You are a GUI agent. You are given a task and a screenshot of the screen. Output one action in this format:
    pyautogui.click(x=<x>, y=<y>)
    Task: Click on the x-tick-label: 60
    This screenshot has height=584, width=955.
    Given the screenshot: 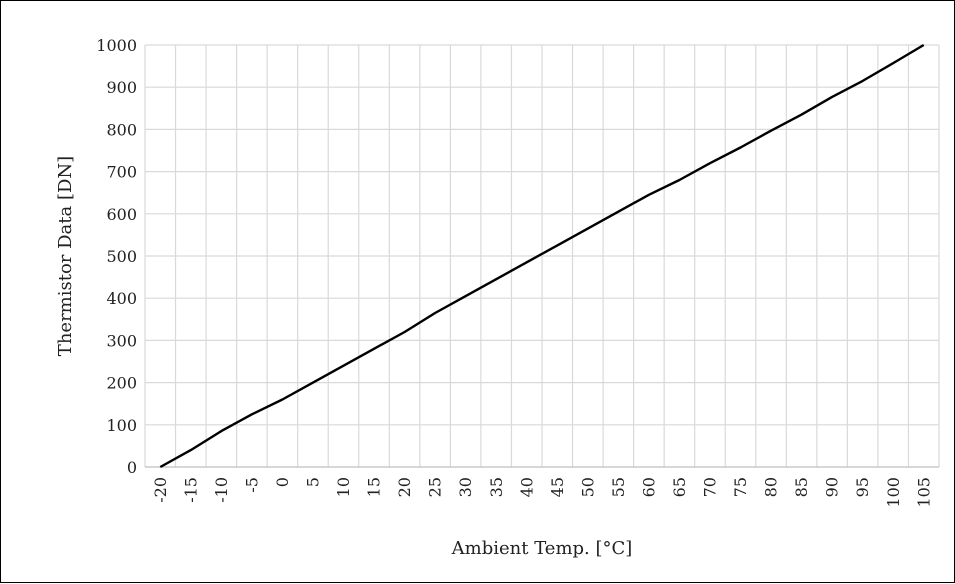 What is the action you would take?
    pyautogui.click(x=648, y=487)
    